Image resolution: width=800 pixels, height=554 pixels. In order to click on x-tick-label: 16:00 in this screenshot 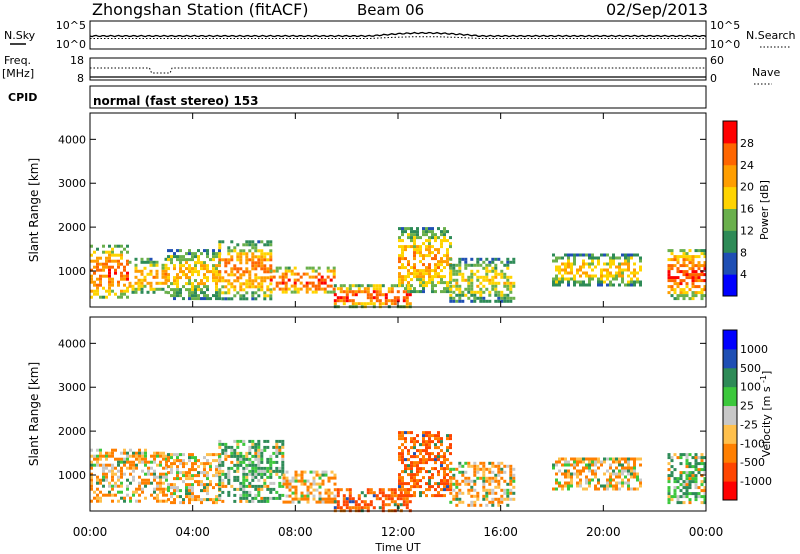, I will do `click(500, 532)`.